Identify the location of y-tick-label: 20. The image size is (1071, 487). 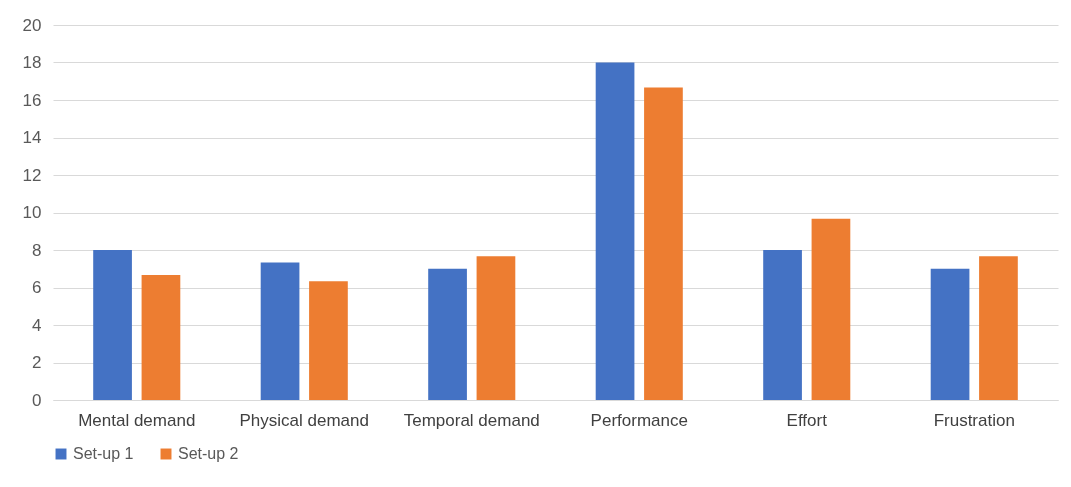
(32, 25).